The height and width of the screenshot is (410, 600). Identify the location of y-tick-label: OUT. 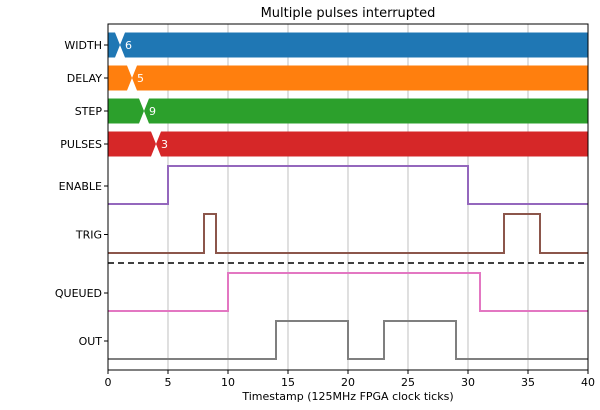
(91, 341).